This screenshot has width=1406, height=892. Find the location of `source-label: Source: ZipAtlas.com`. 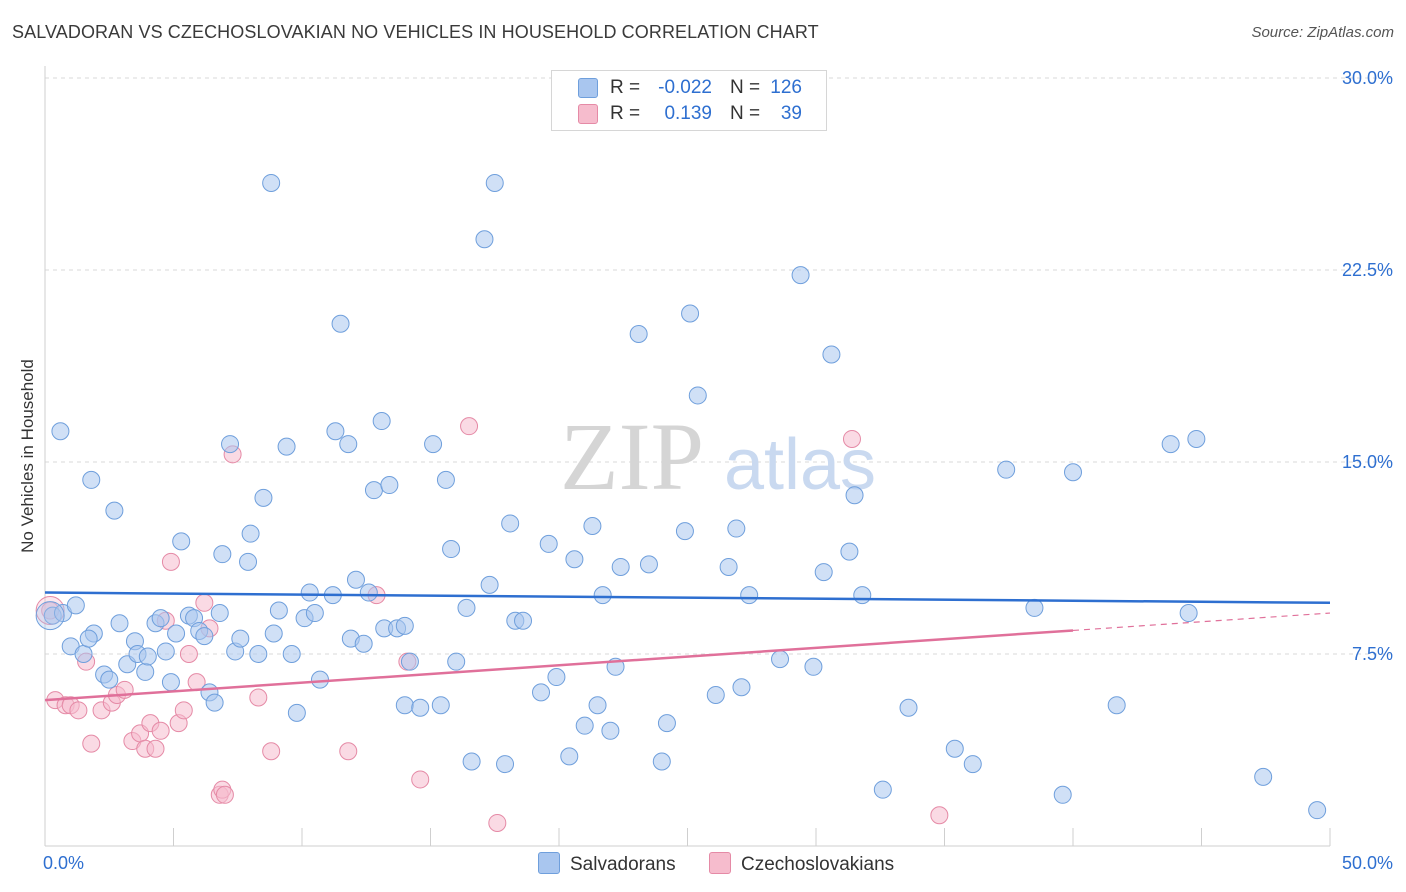

source-label: Source: ZipAtlas.com is located at coordinates (1322, 32).